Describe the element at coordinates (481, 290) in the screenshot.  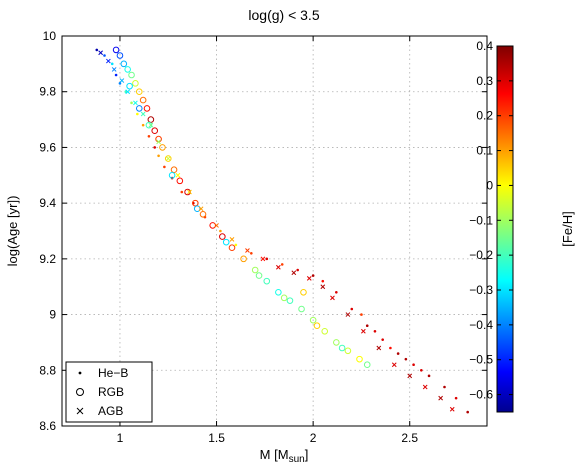
I see `colorbar-tick-label: −0.3` at that location.